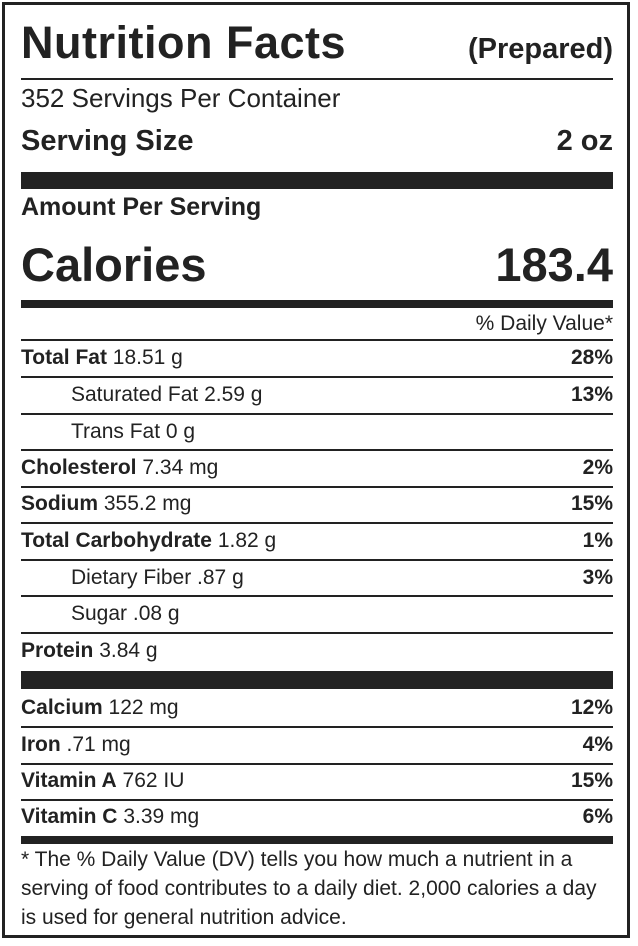 The height and width of the screenshot is (946, 638). What do you see at coordinates (156, 613) in the screenshot?
I see `nutrient-amount: .08 g` at bounding box center [156, 613].